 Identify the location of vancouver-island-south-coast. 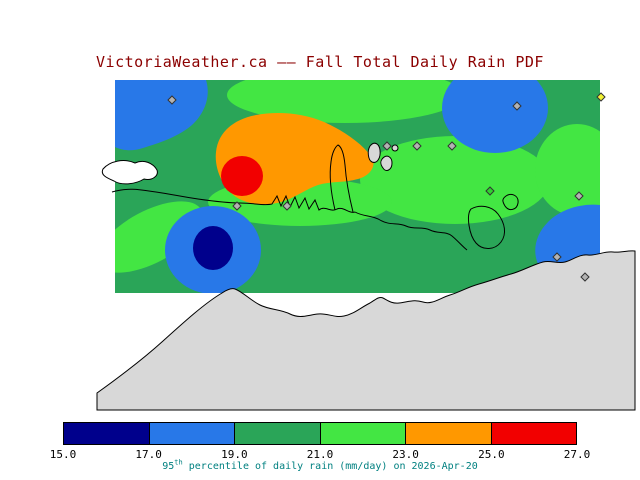
(233, 200).